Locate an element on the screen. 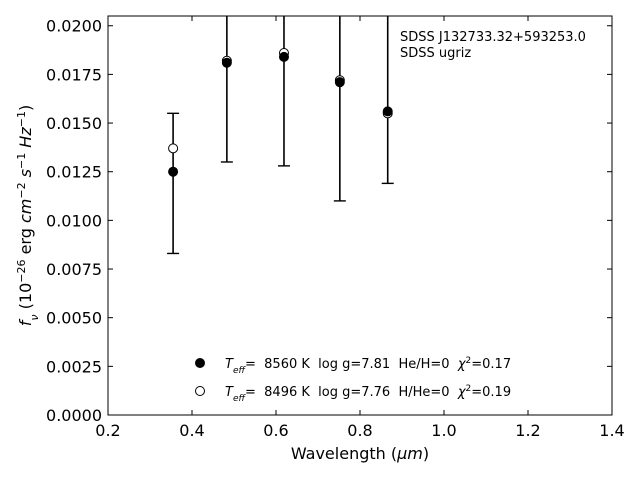 Image resolution: width=640 pixels, height=480 pixels. point-open is located at coordinates (173, 148).